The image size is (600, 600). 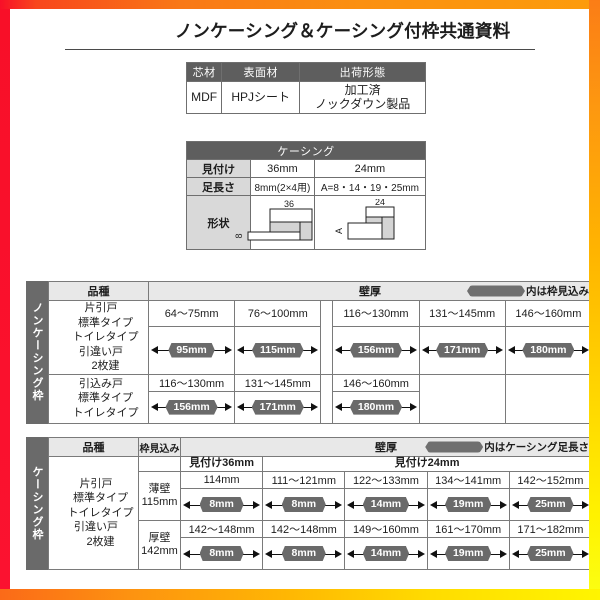 I want to click on group-header-casing: ケーシング, so click(x=306, y=150).